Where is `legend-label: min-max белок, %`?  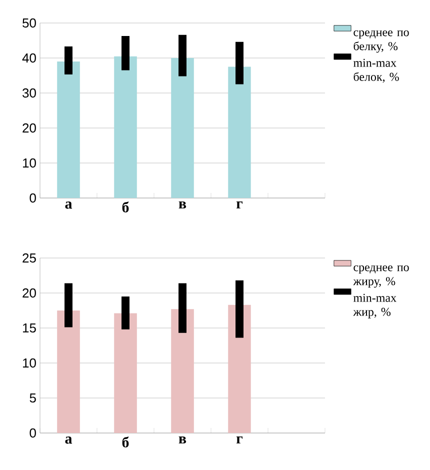 legend-label: min-max белок, % is located at coordinates (376, 70).